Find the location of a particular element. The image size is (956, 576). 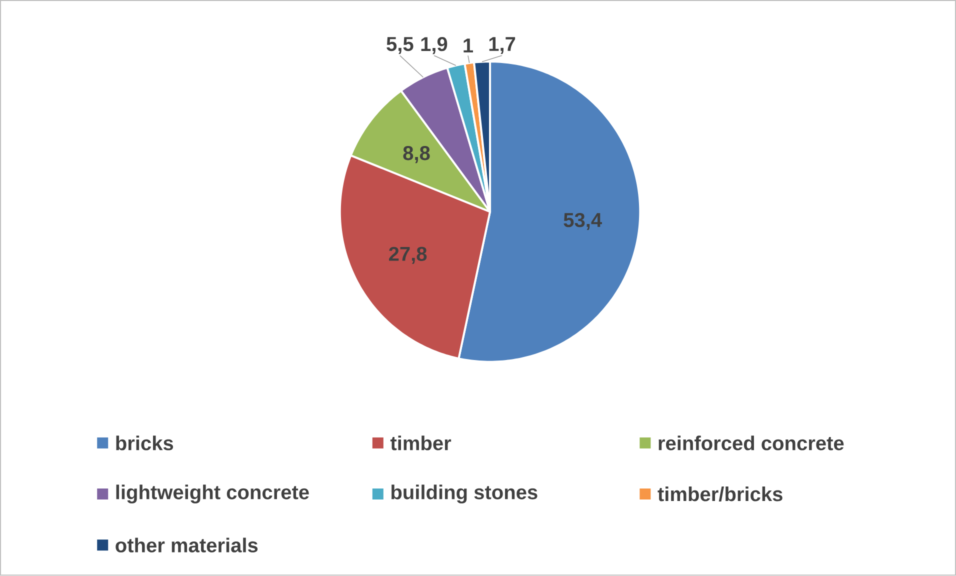

data-label: 8,8 is located at coordinates (416, 155).